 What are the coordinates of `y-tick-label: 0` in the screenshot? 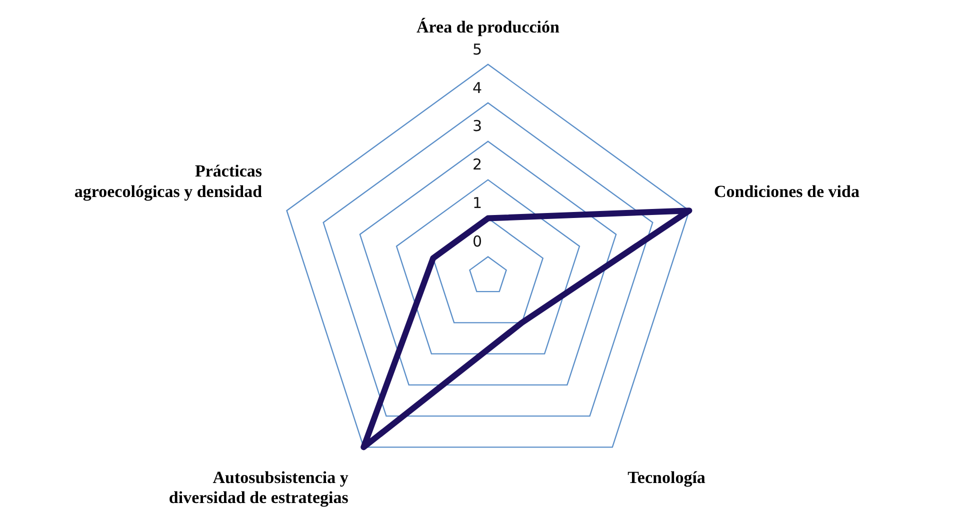 It's located at (477, 241).